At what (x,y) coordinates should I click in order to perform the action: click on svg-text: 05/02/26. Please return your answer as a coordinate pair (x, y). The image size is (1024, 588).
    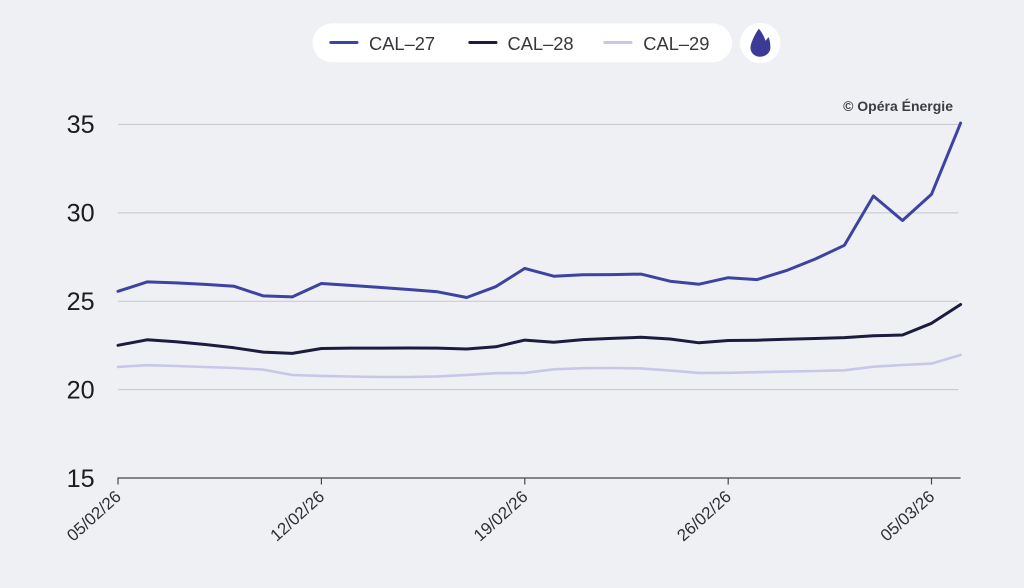
    Looking at the image, I should click on (94, 516).